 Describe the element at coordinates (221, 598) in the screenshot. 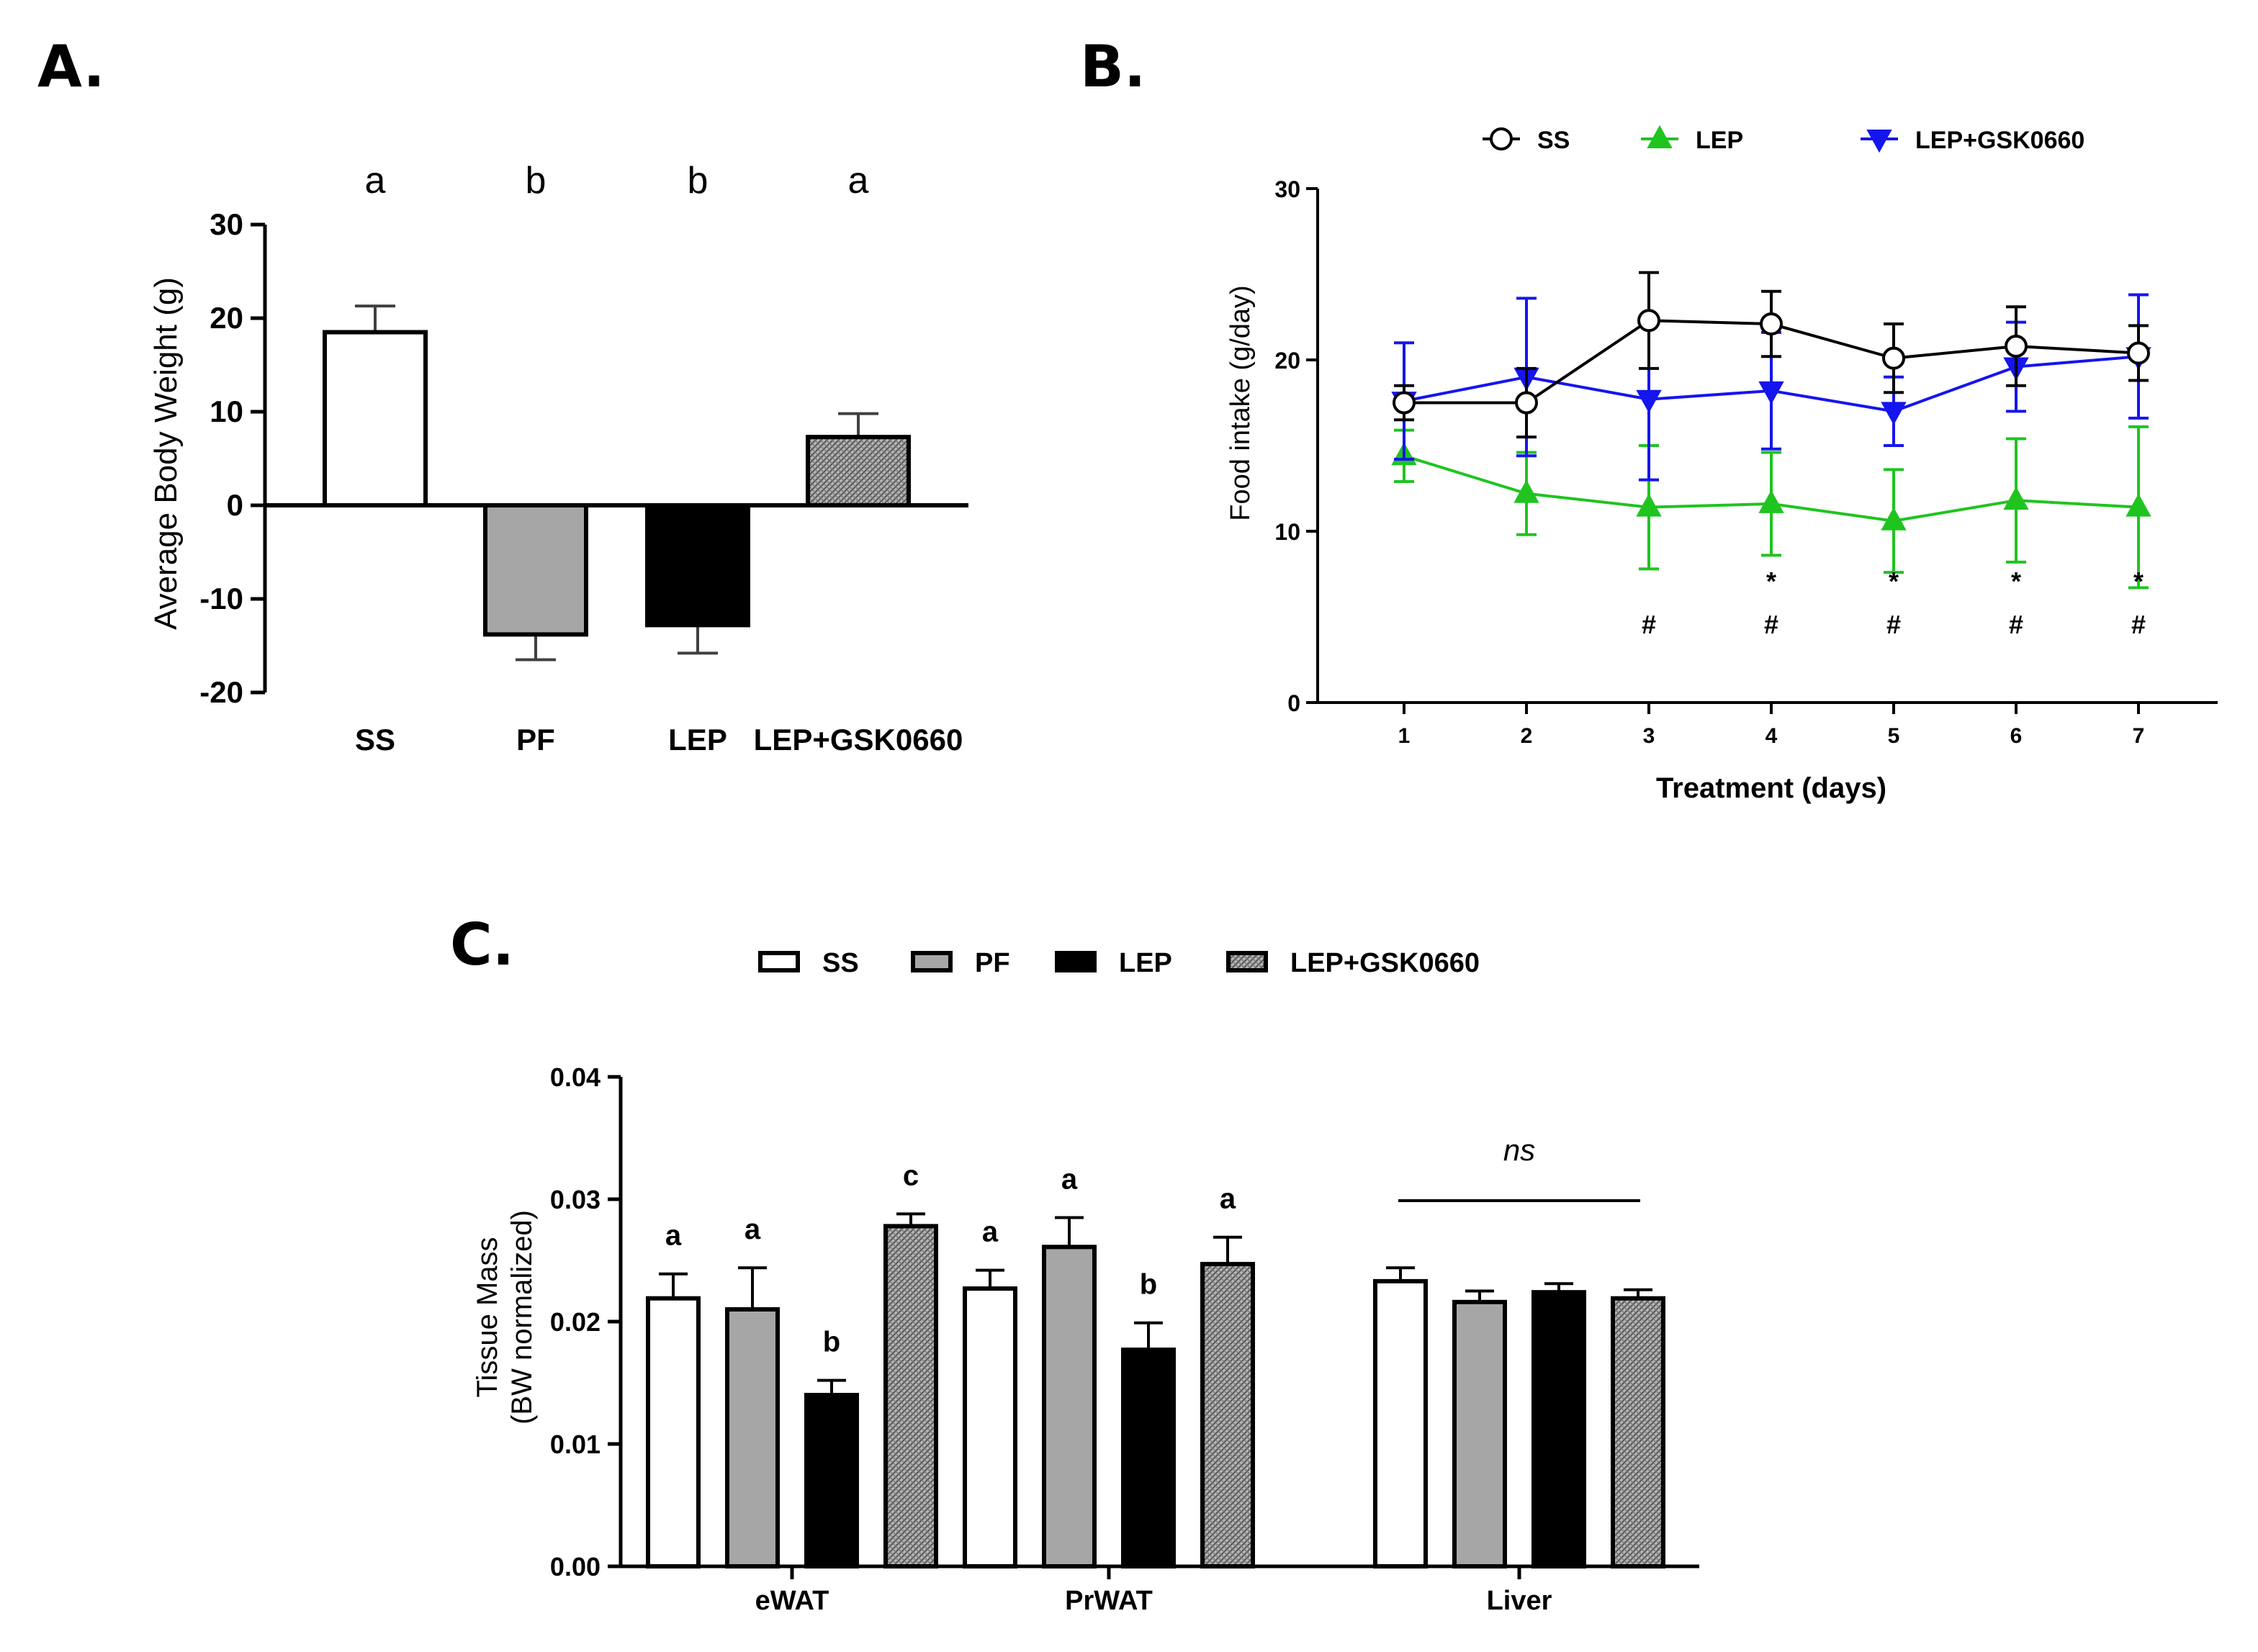

I see `panel-a-y-tick-label: -10` at that location.